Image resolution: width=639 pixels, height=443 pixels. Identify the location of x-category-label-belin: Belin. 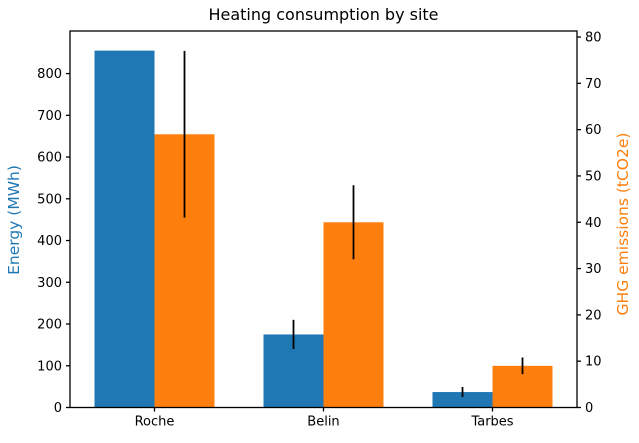
(323, 422).